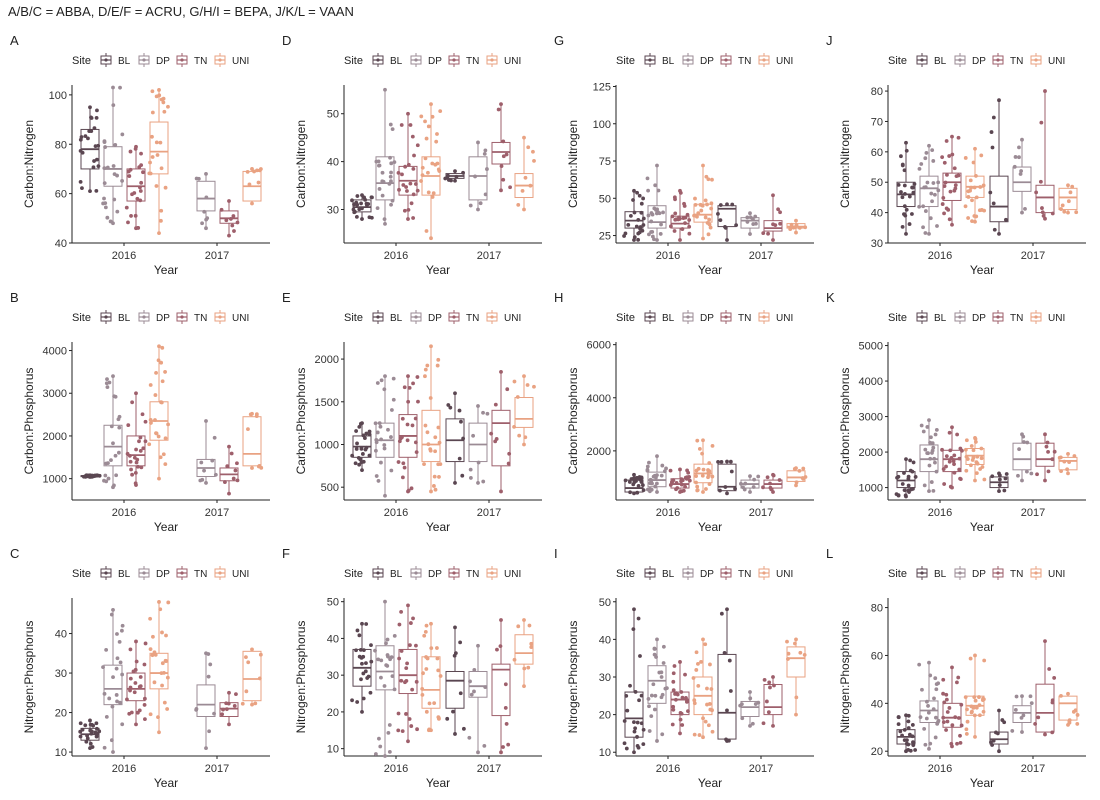  I want to click on y-tick-label: 3000, so click(871, 418).